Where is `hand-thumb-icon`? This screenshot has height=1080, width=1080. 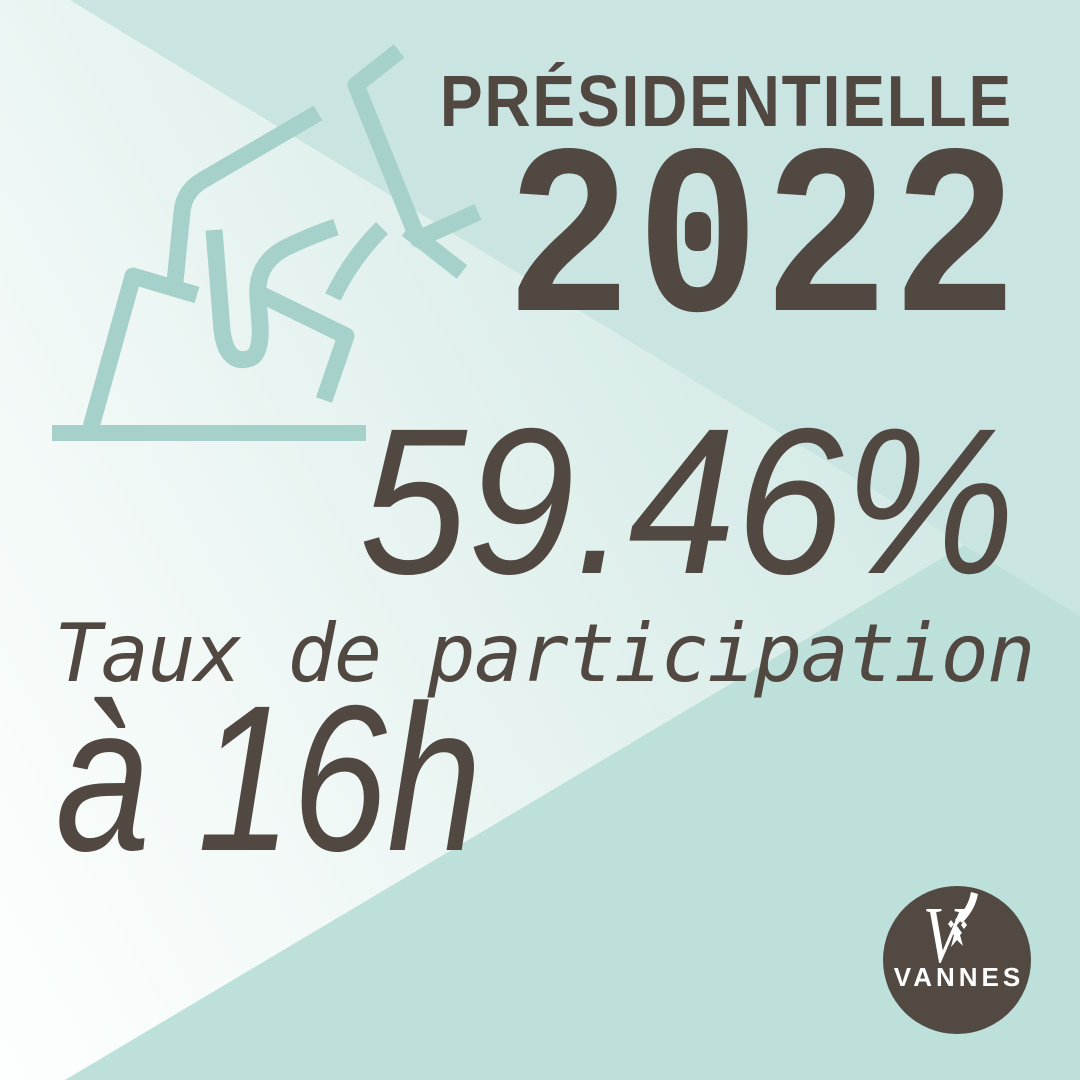 hand-thumb-icon is located at coordinates (357, 261).